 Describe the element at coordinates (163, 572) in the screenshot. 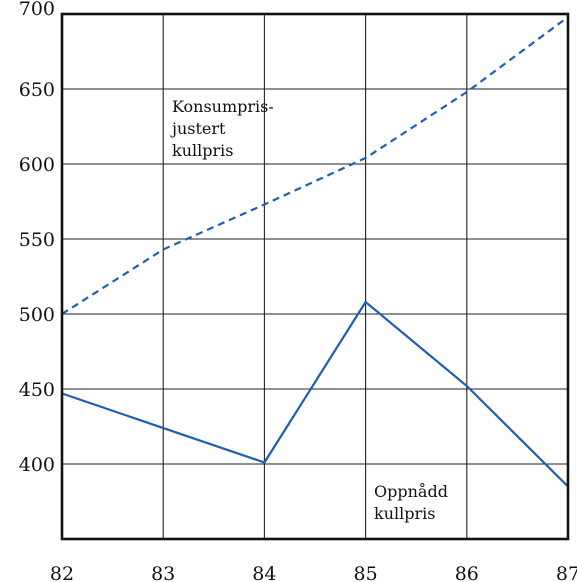

I see `x-tick-label: 83` at that location.